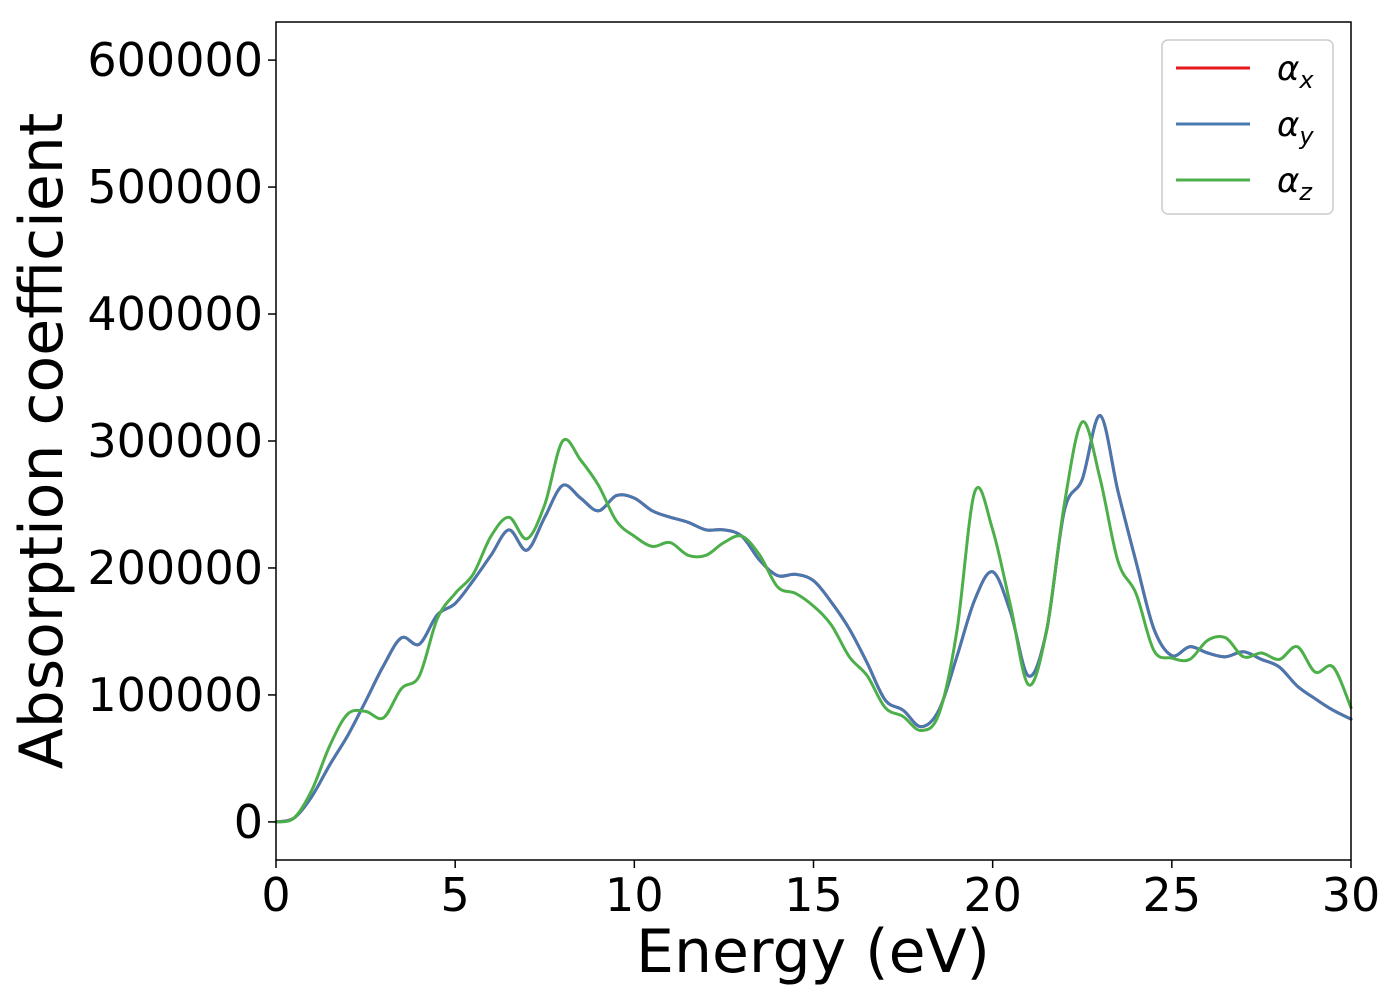  I want to click on y-tick-label: 200000, so click(175, 568).